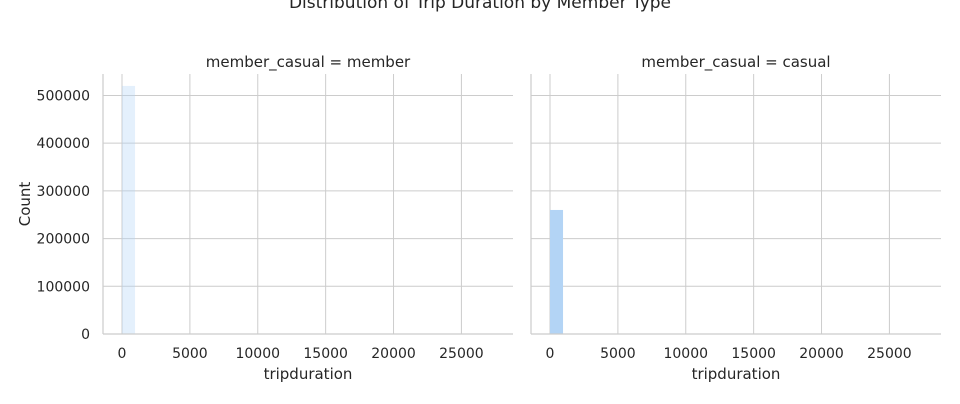 The height and width of the screenshot is (404, 960). What do you see at coordinates (63, 96) in the screenshot?
I see `panel-1-y-tick-label: 500000` at bounding box center [63, 96].